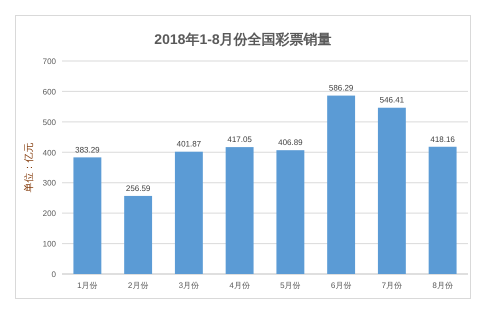  What do you see at coordinates (392, 100) in the screenshot?
I see `data-label: 546.41` at bounding box center [392, 100].